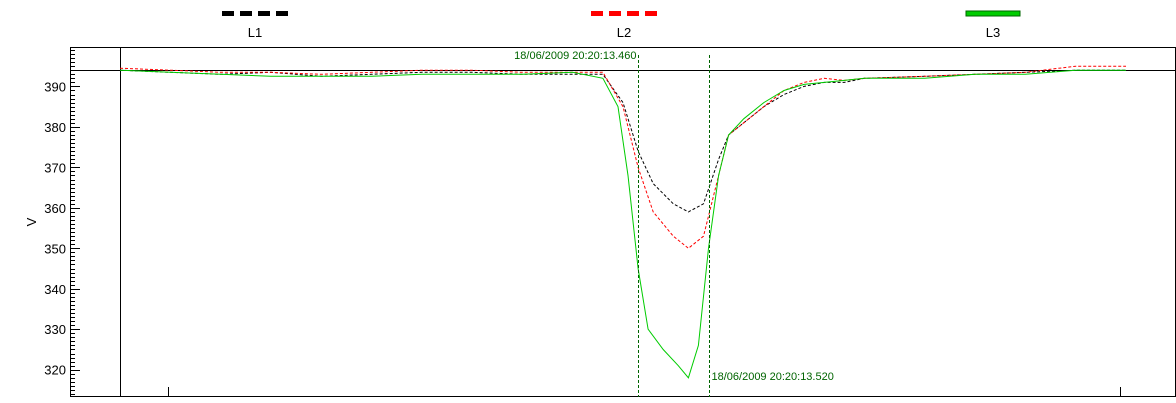 This screenshot has height=403, width=1176. What do you see at coordinates (31, 221) in the screenshot?
I see `y-axis-title: V` at bounding box center [31, 221].